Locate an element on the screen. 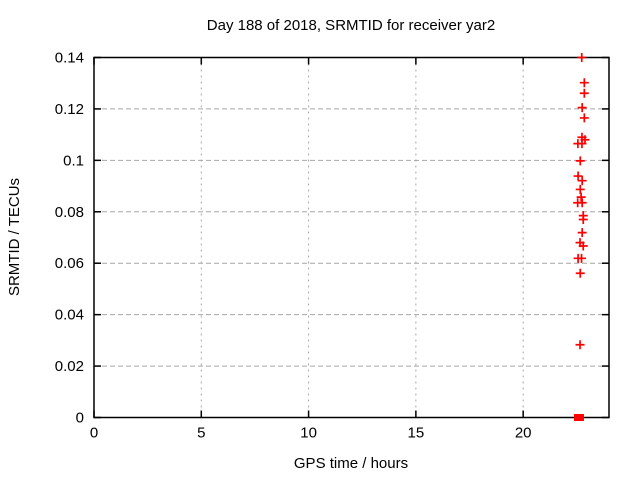 This screenshot has height=480, width=640. y-tick-label: 0.06 is located at coordinates (69, 263).